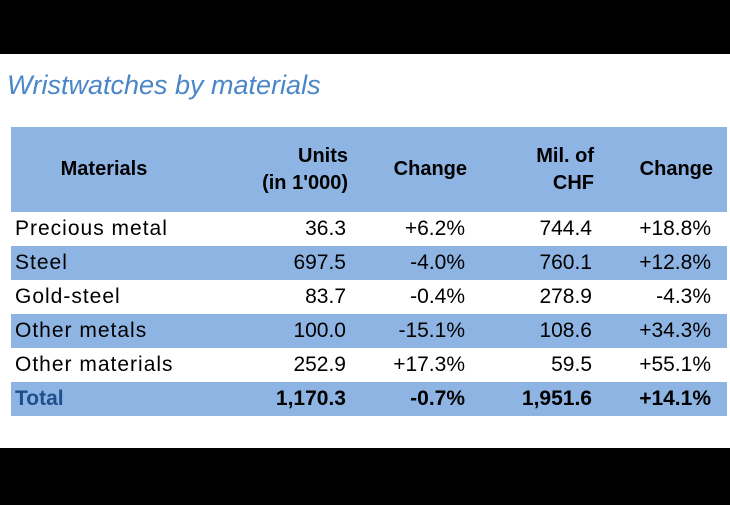 Image resolution: width=730 pixels, height=505 pixels. Describe the element at coordinates (544, 263) in the screenshot. I see `cell-value: 760.1` at that location.